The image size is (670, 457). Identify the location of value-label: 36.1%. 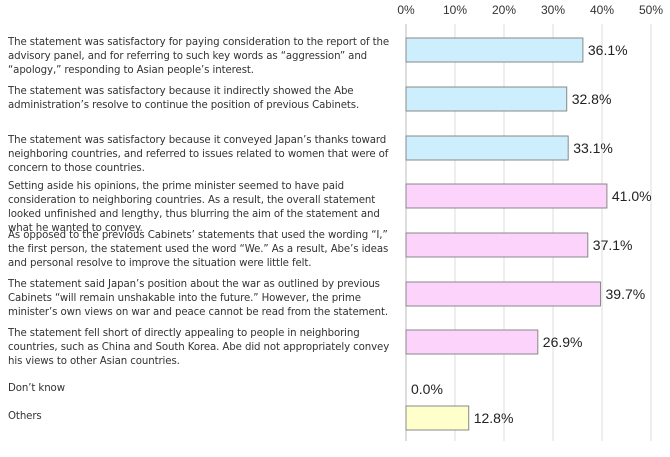
(608, 50).